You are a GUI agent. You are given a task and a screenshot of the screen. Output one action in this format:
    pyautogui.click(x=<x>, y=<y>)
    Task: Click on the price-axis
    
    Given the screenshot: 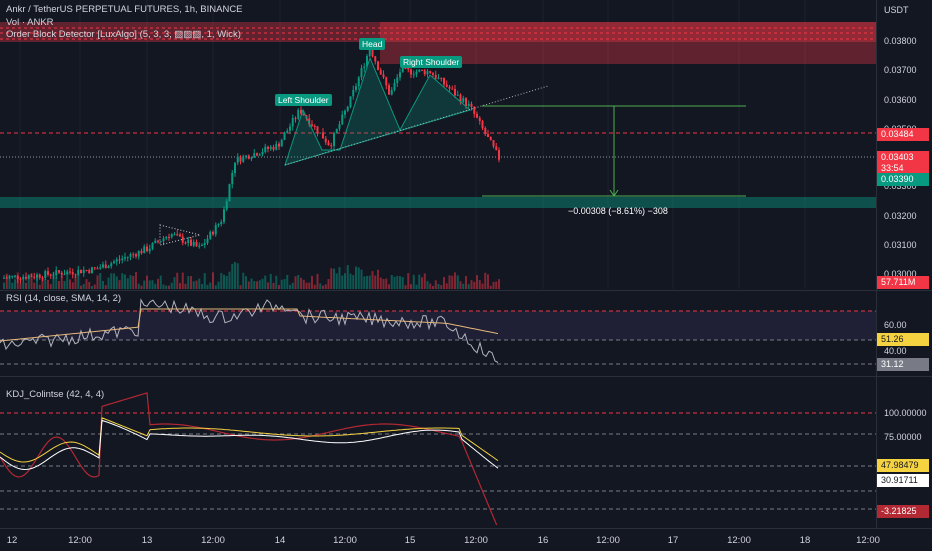 What is the action you would take?
    pyautogui.click(x=904, y=264)
    